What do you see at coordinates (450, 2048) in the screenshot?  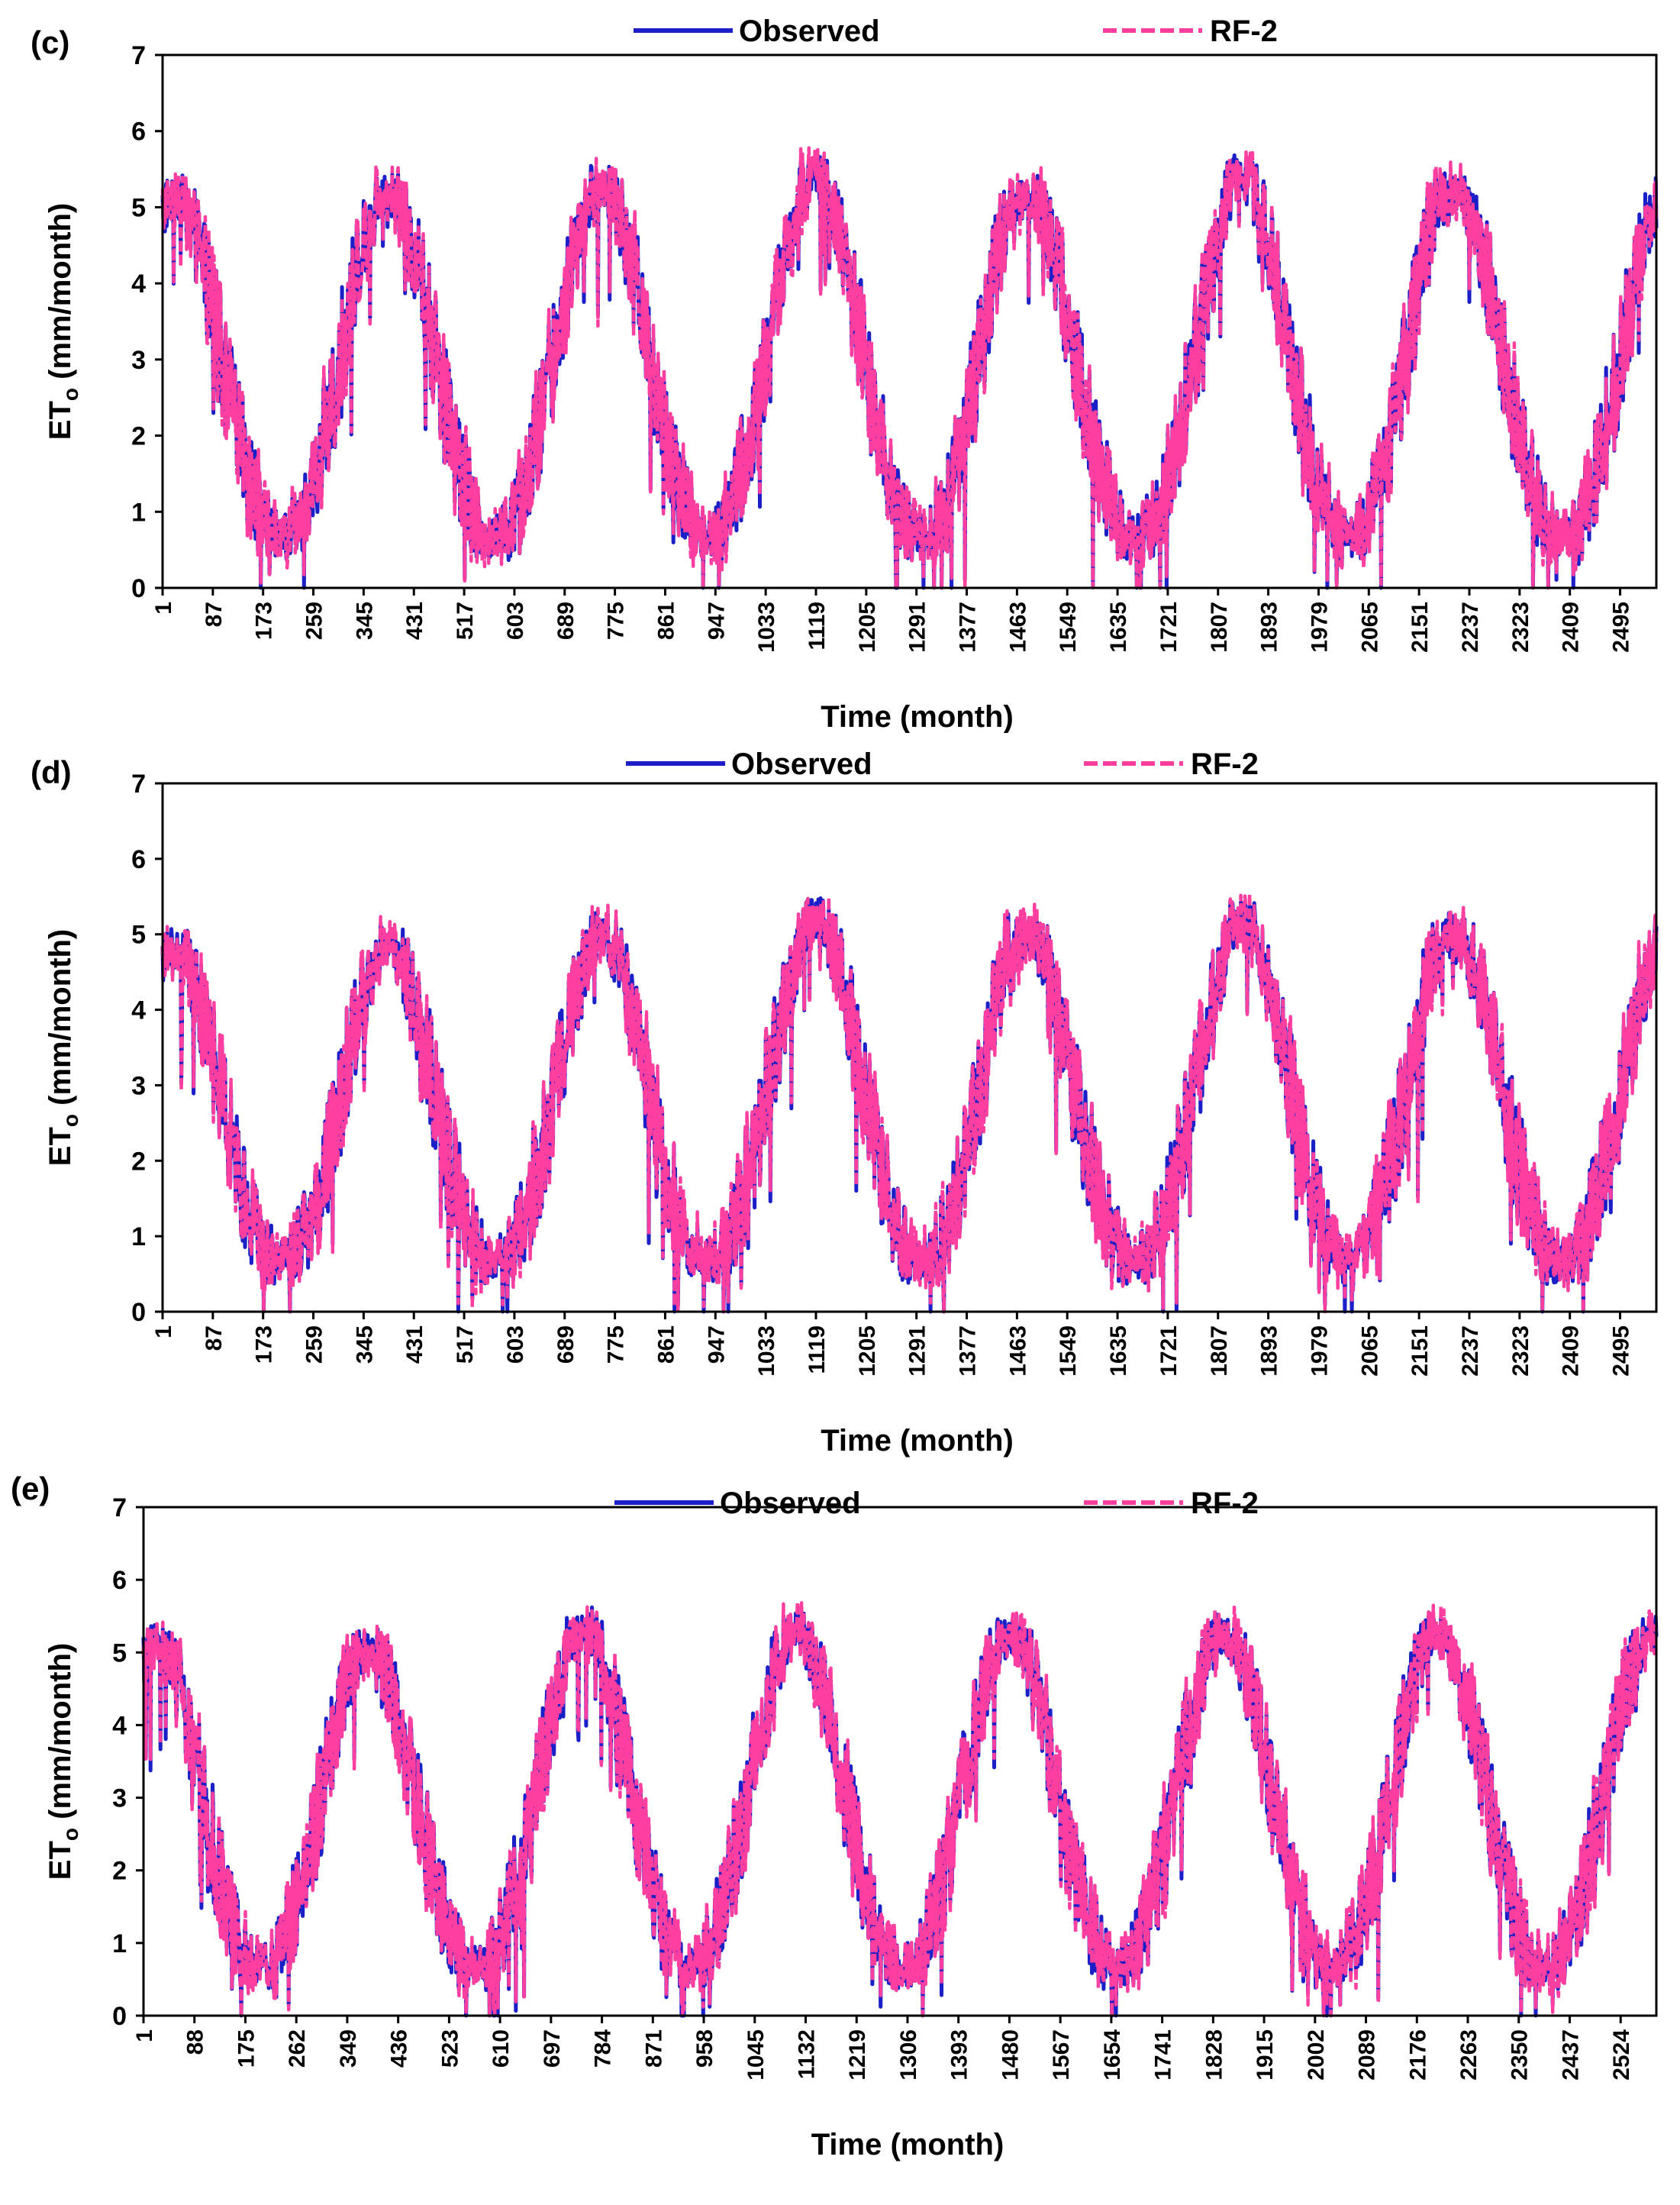 I see `x-tick-label: 523` at bounding box center [450, 2048].